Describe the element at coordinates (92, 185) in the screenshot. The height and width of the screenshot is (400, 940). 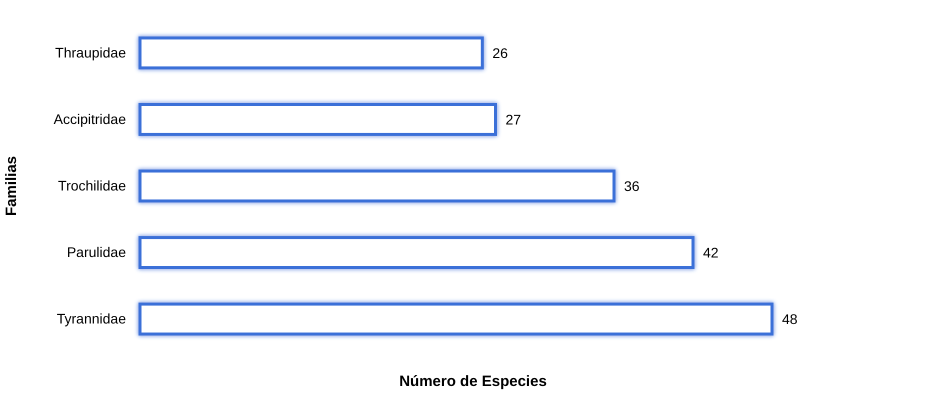
I see `y-tick-label: Trochilidae` at that location.